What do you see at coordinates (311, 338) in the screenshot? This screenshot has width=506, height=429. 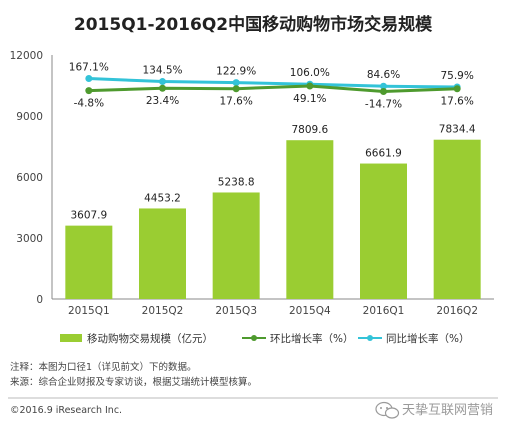 I see `legend-label-mom: 环比增长率（%）` at bounding box center [311, 338].